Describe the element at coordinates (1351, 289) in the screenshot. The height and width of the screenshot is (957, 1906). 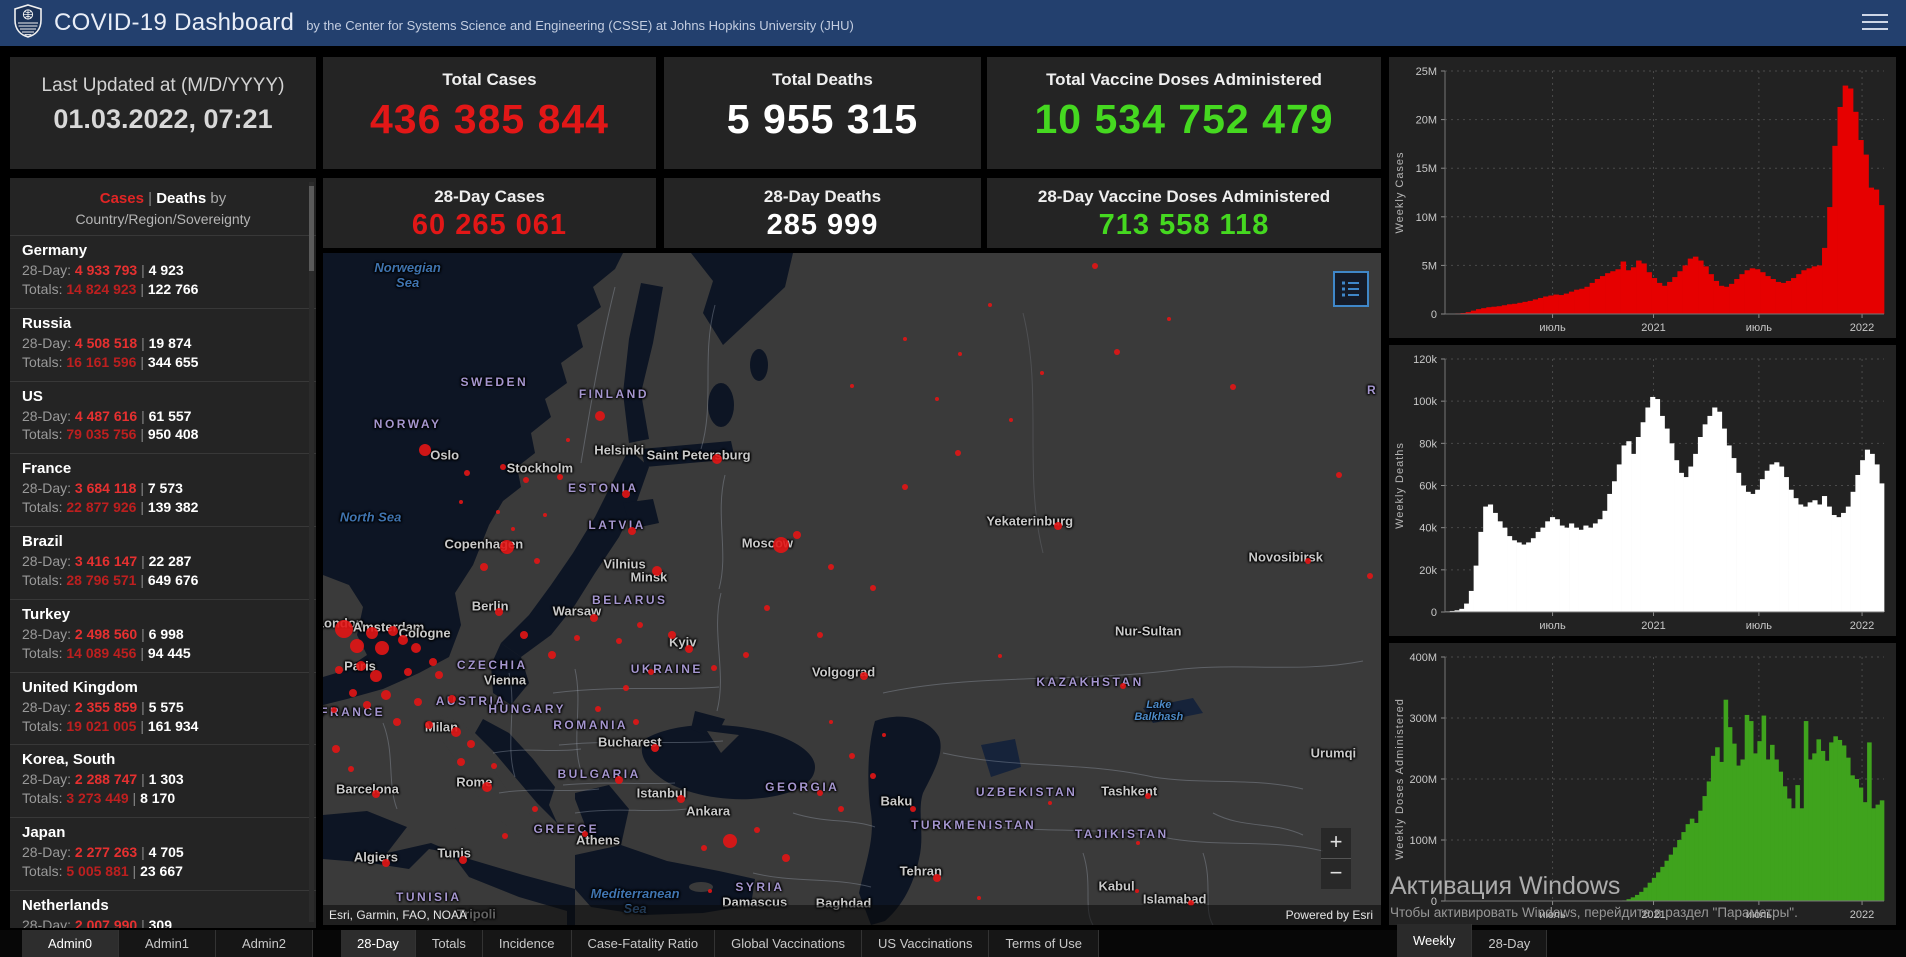
I see `map-legend-button` at that location.